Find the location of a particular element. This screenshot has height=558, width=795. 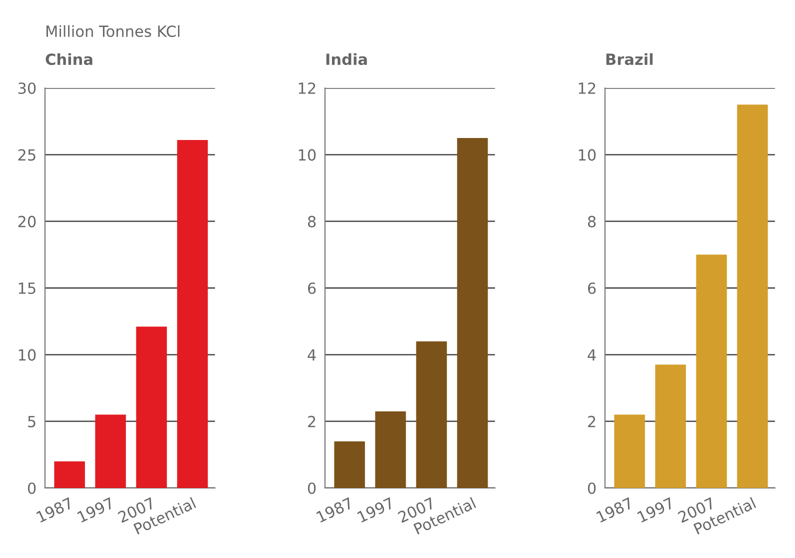

chart-title: Brazil is located at coordinates (629, 59).